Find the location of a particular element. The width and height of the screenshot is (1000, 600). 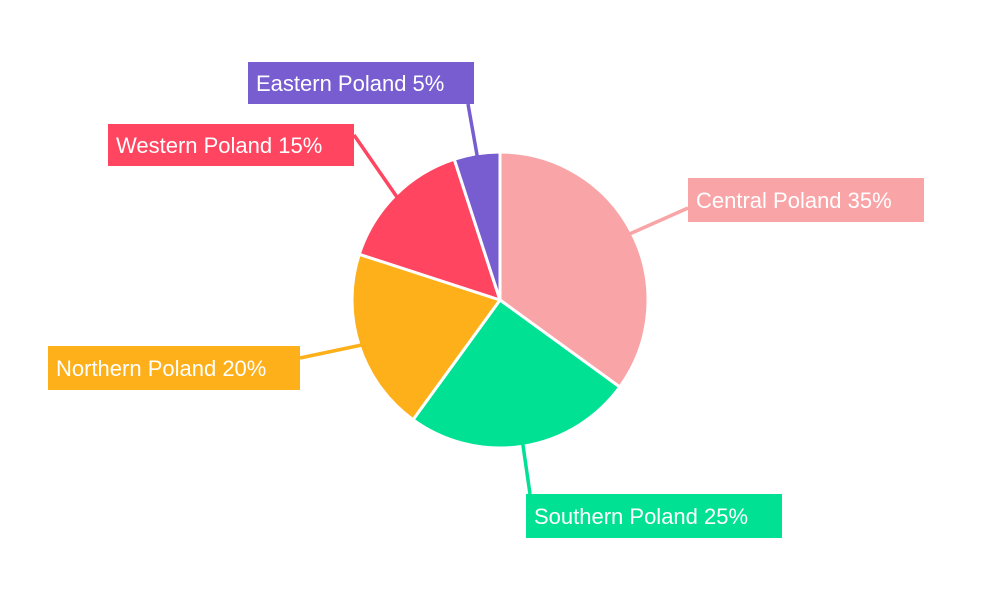

label-box-southern-poland is located at coordinates (654, 516).